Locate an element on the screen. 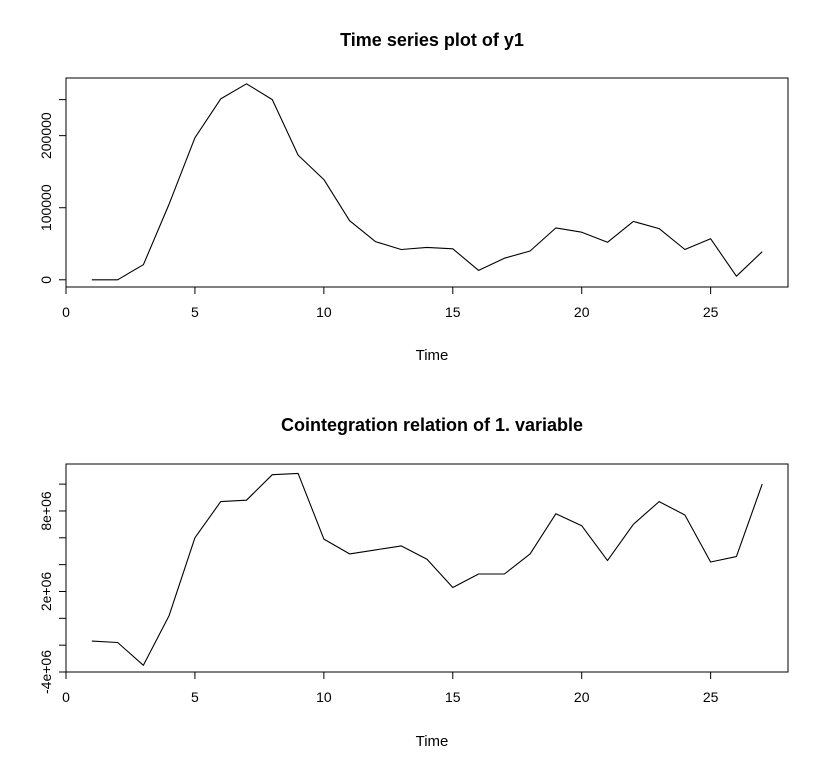  y-tick-label: 8e+06 is located at coordinates (46, 511).